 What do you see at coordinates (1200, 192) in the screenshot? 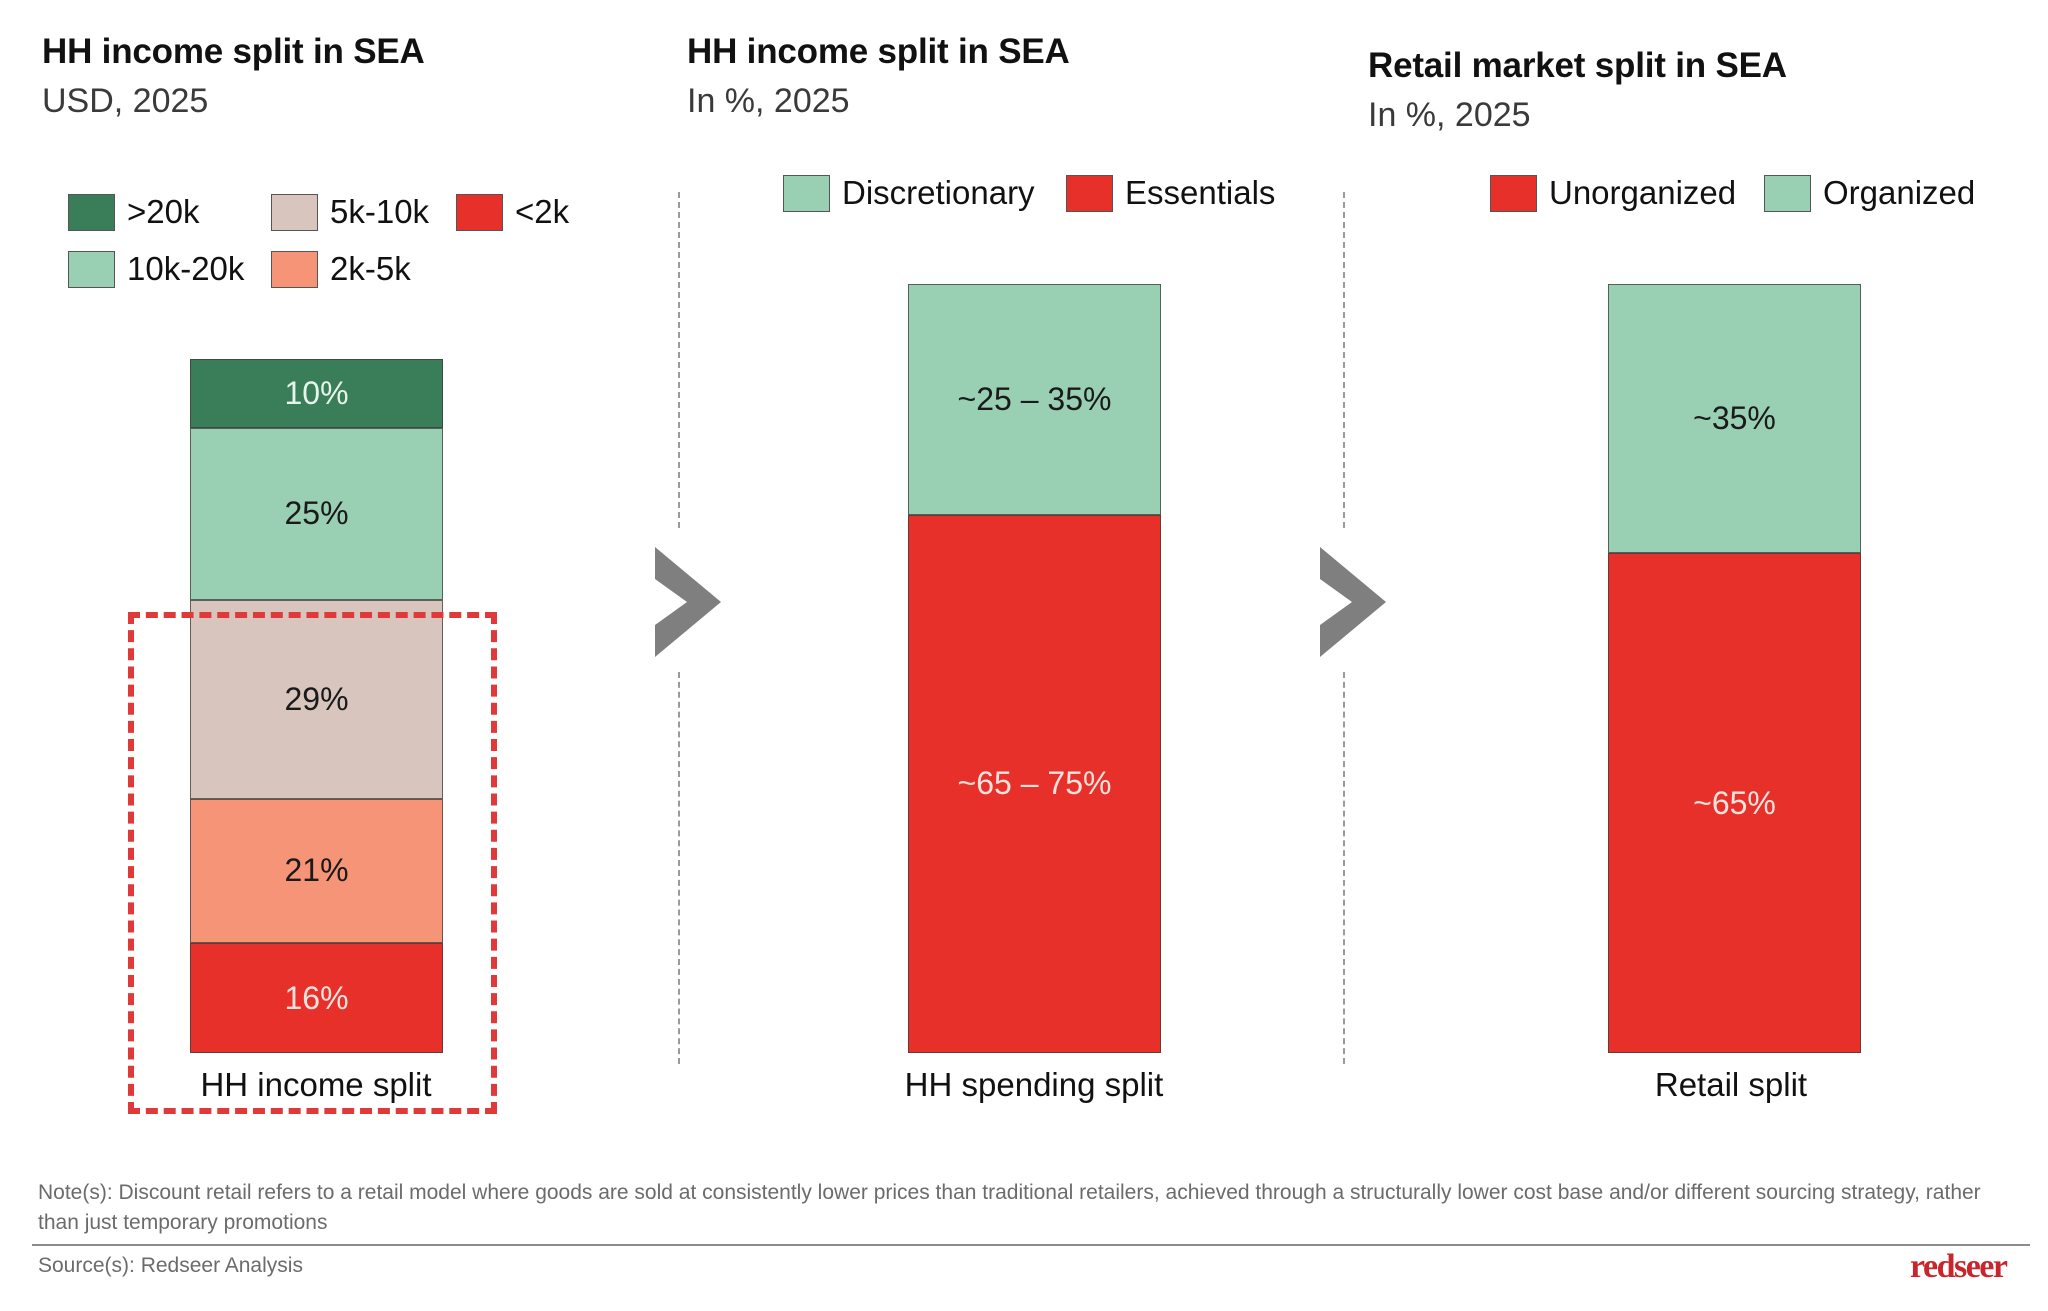
I see `legend-label: Essentials` at bounding box center [1200, 192].